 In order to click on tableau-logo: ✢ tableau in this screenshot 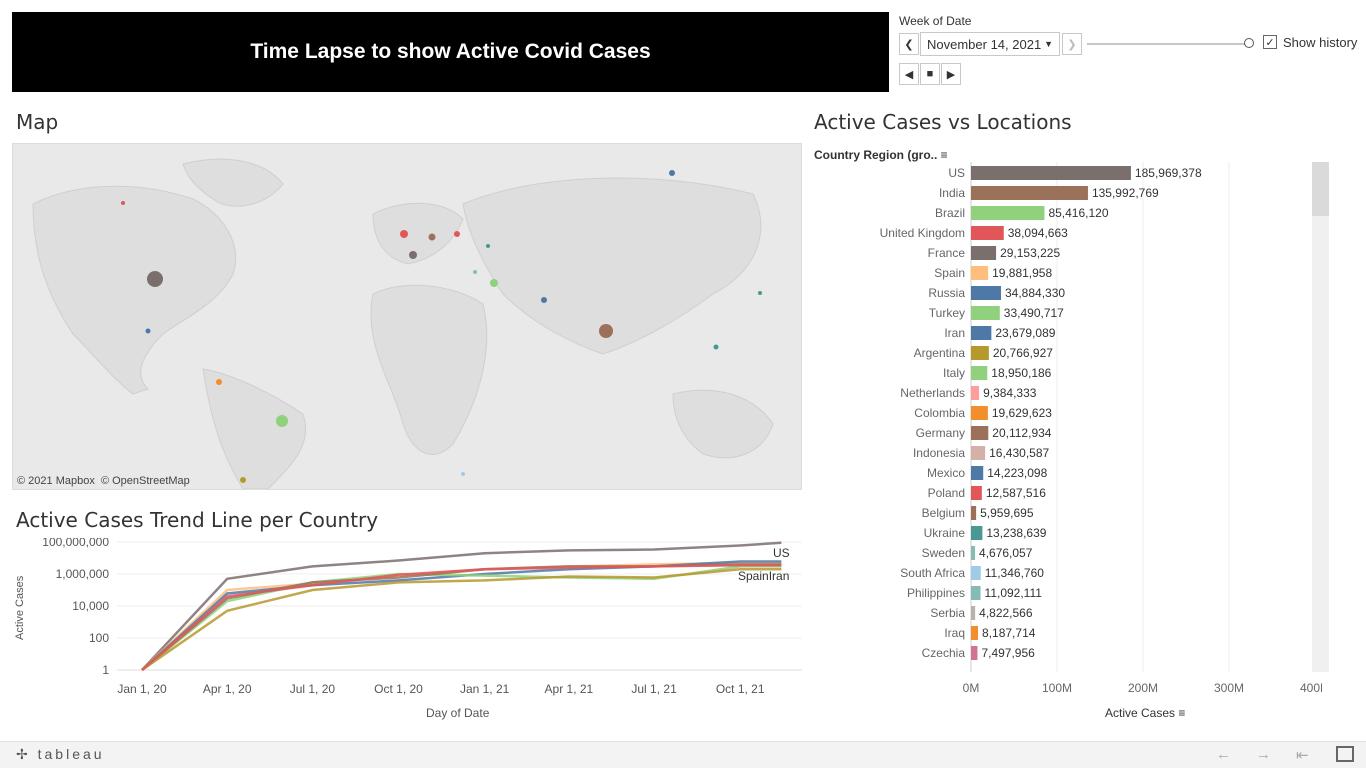, I will do `click(60, 754)`.